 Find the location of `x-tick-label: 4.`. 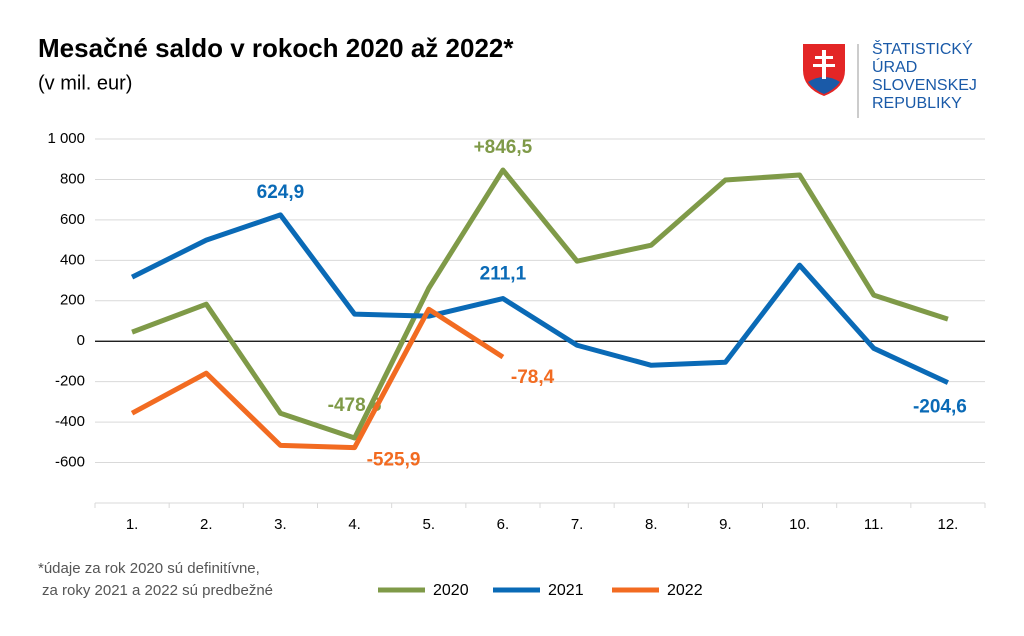

x-tick-label: 4. is located at coordinates (354, 524).